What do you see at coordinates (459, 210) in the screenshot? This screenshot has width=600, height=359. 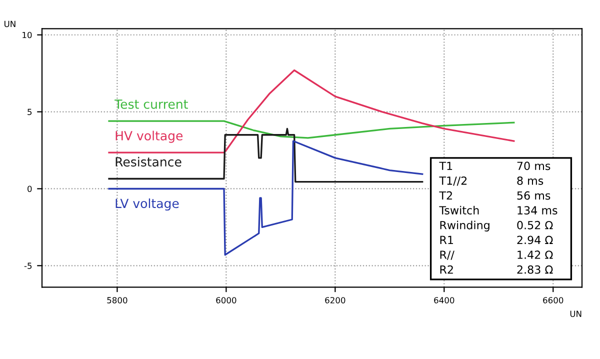 I see `annotation: Tswitch` at bounding box center [459, 210].